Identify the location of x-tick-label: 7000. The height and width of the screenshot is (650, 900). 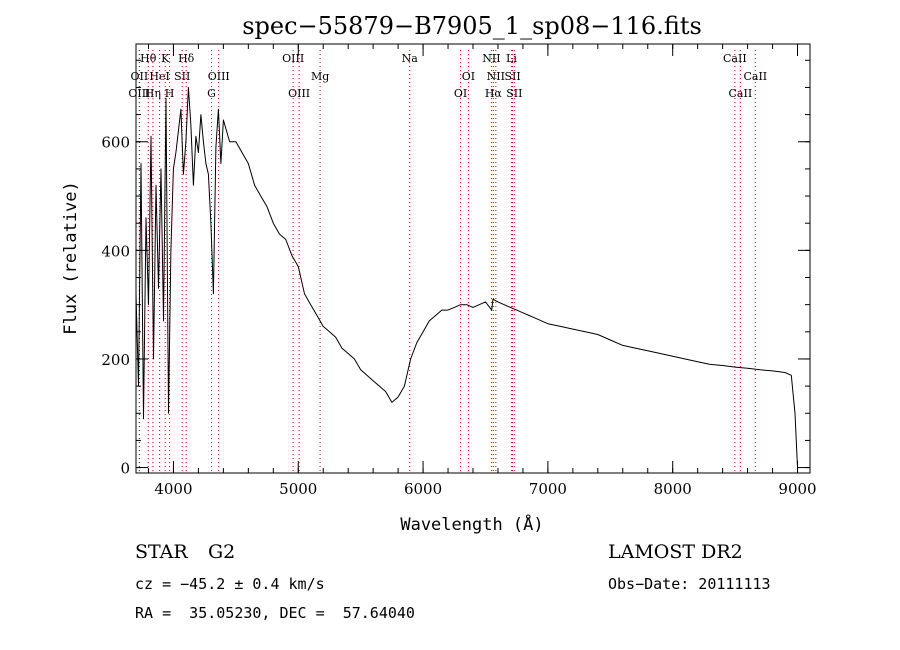
(548, 489).